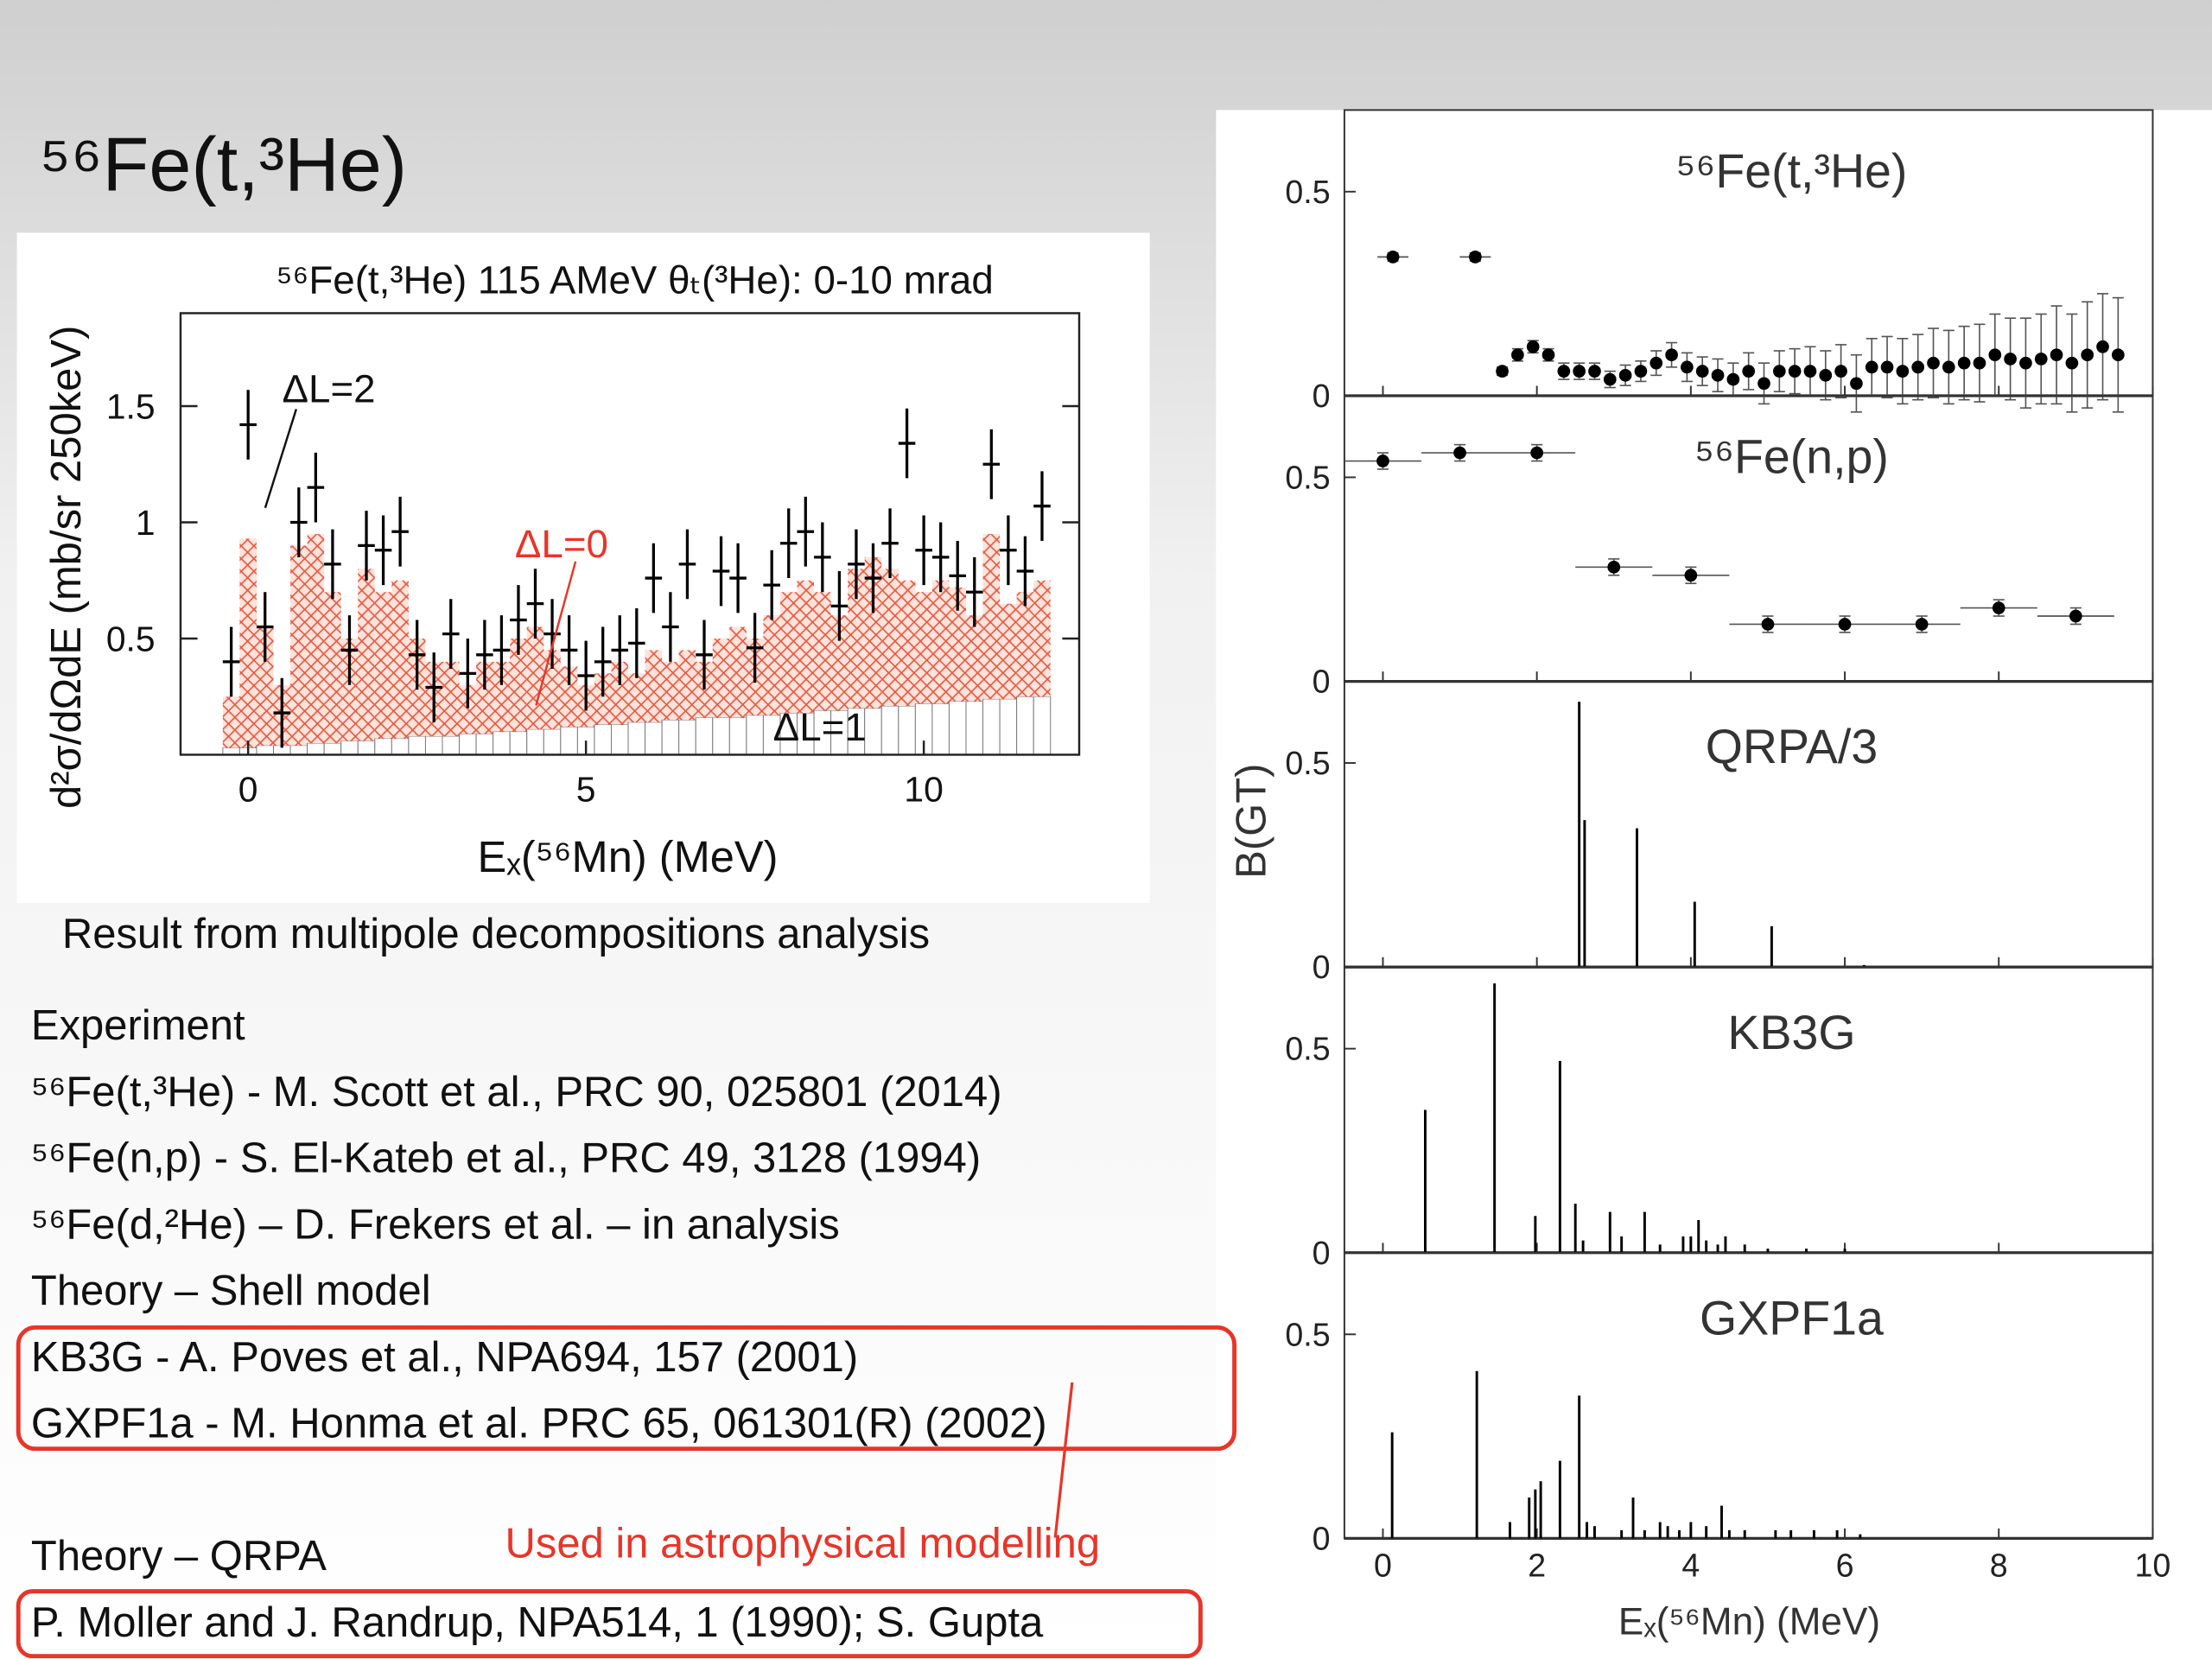 This screenshot has height=1659, width=2212. I want to click on slide-title: ⁵⁶Fe(t,³He), so click(223, 164).